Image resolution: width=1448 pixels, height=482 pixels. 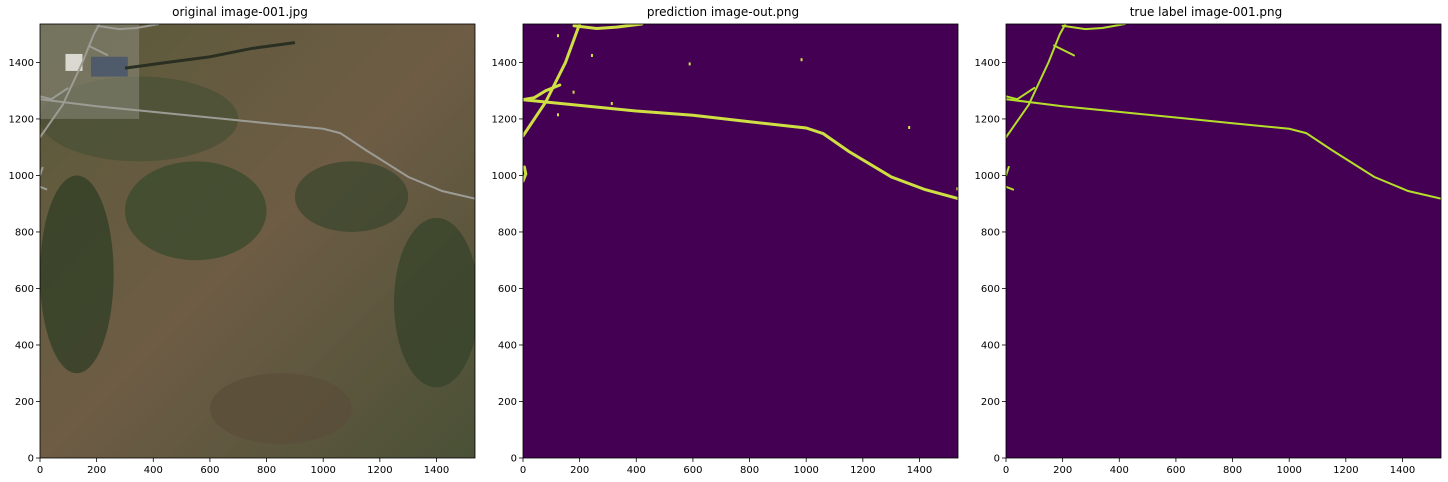 I want to click on panel-title-original: original image-001.jpg, so click(x=240, y=12).